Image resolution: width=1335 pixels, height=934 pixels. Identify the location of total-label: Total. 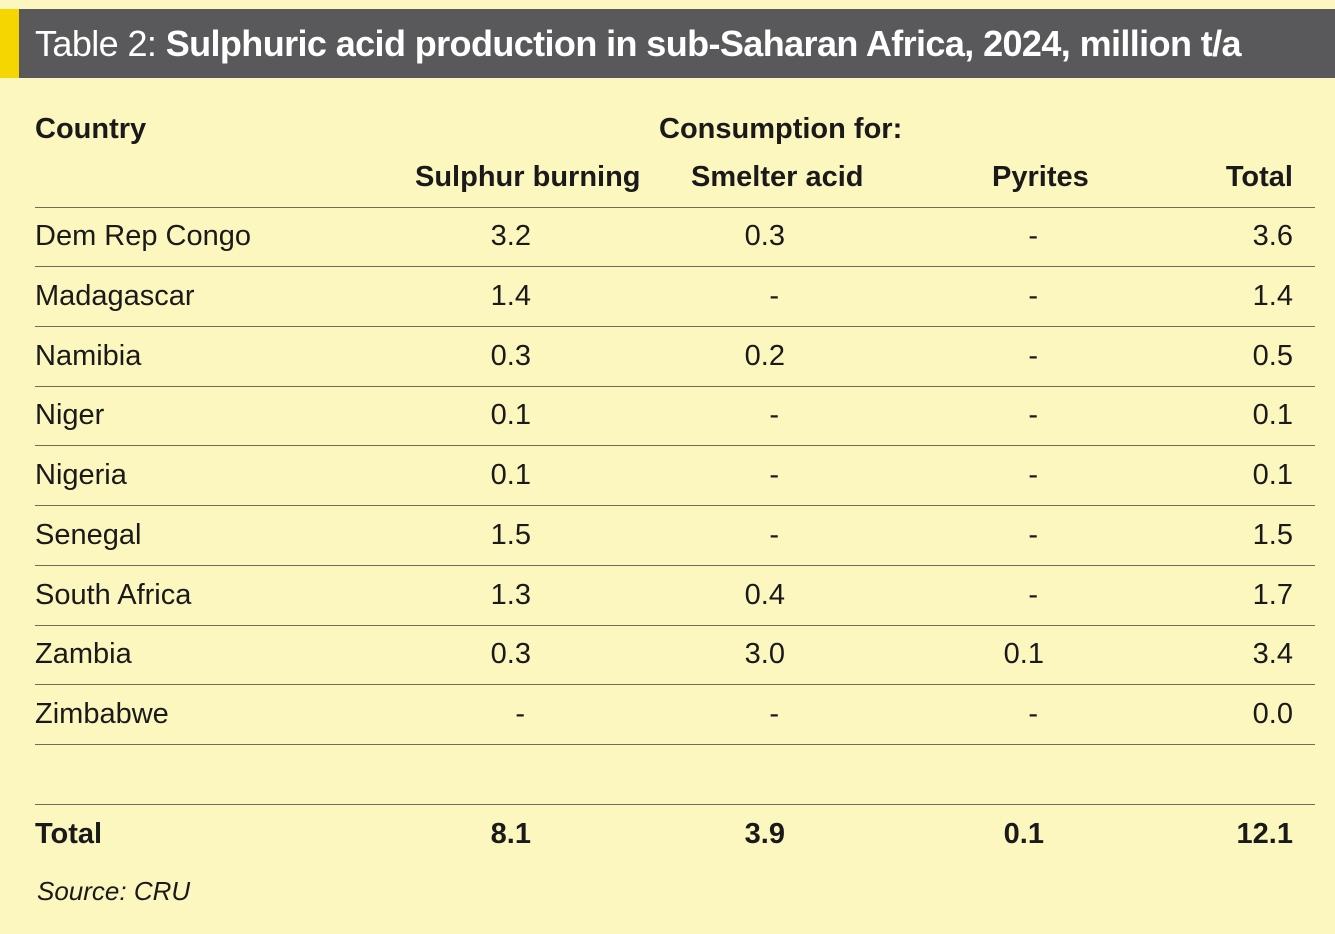
(69, 834).